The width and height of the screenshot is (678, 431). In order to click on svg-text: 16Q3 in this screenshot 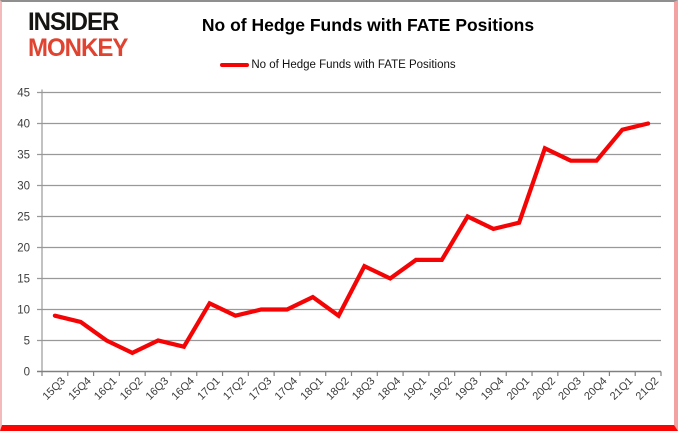, I will do `click(158, 389)`.